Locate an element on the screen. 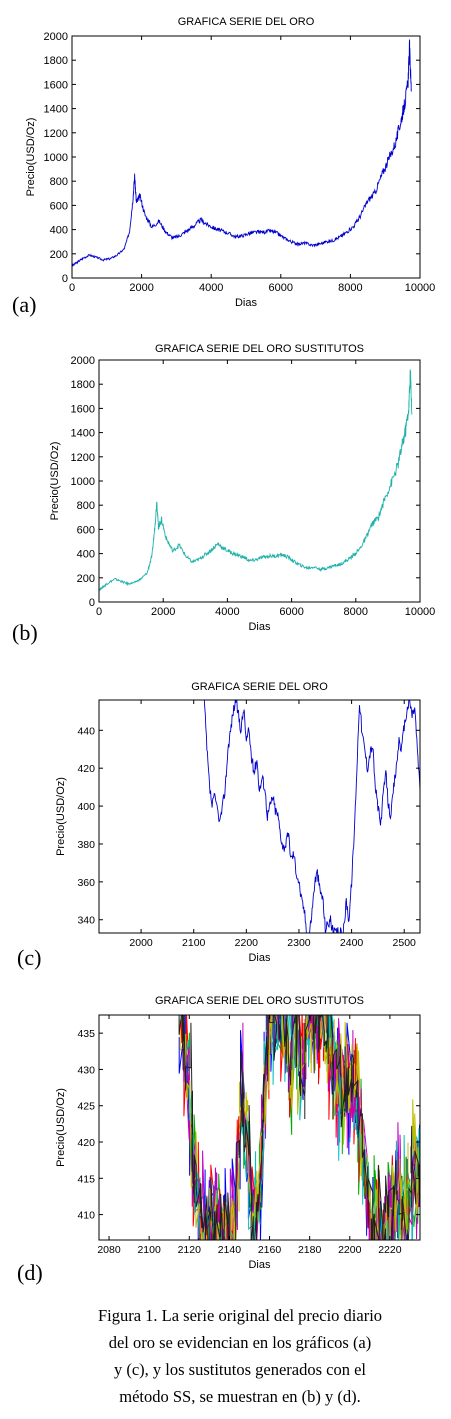 The image size is (451, 1419). x-tick-label: 2140 is located at coordinates (230, 1250).